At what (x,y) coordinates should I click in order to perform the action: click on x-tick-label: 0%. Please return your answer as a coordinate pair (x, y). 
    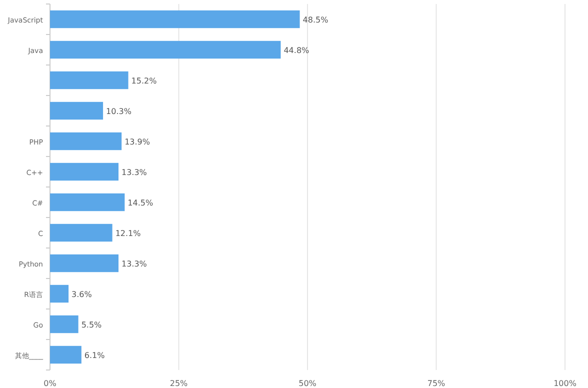
    Looking at the image, I should click on (50, 383).